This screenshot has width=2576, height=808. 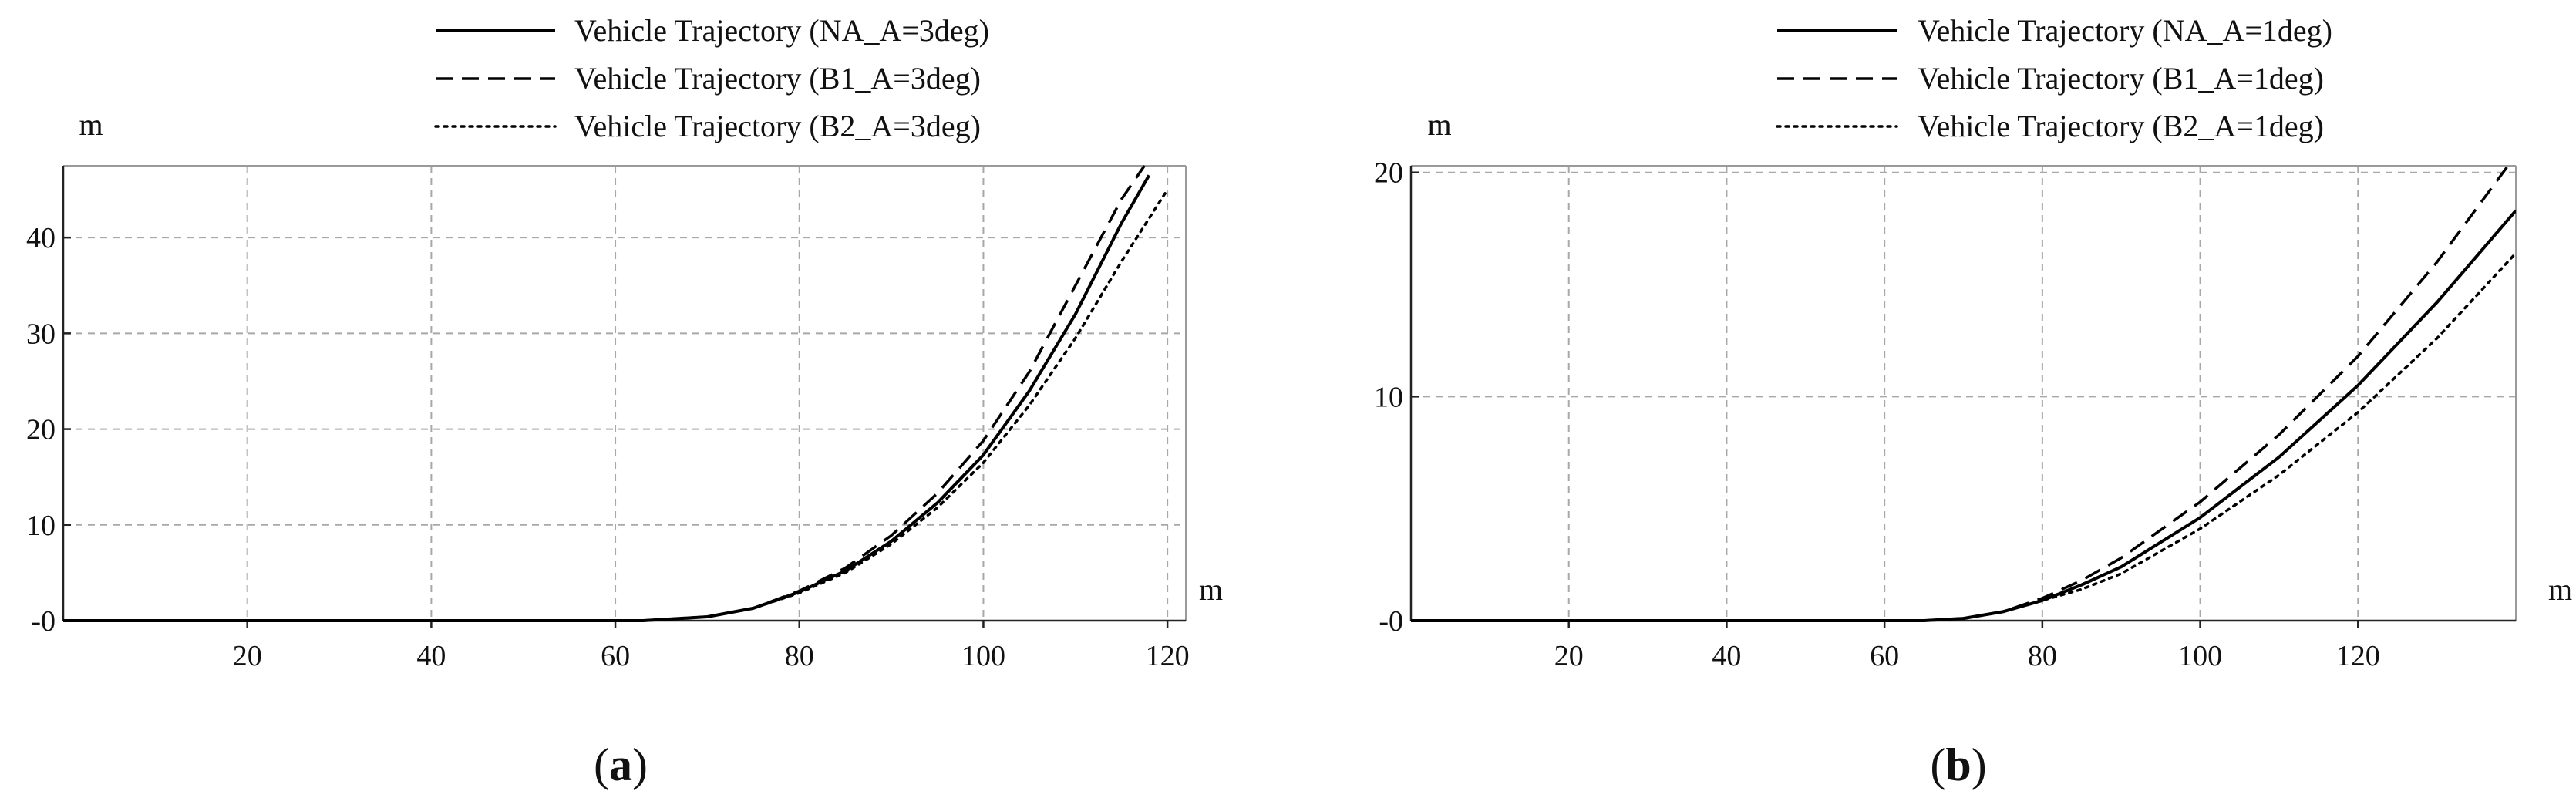 I want to click on y-tick-label-a: 30, so click(x=41, y=334).